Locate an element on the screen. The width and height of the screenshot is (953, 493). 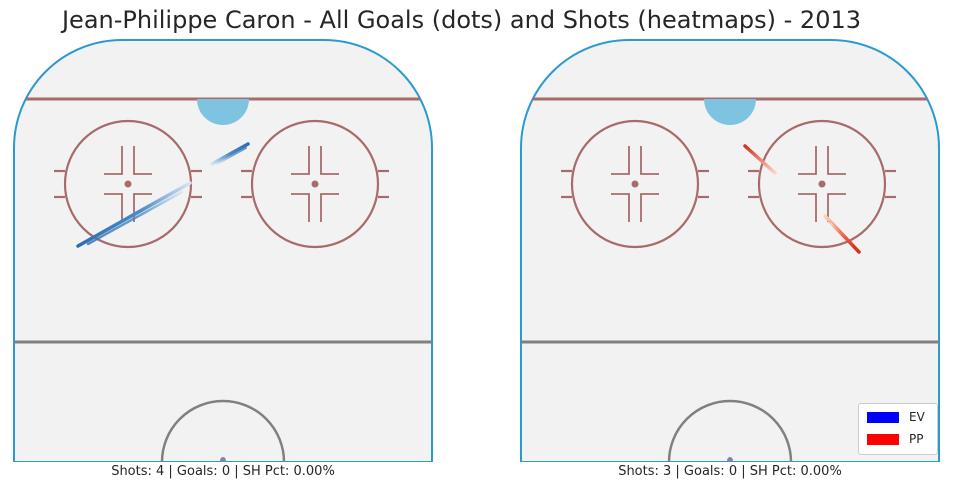
legend-label-pp: PP is located at coordinates (916, 439).